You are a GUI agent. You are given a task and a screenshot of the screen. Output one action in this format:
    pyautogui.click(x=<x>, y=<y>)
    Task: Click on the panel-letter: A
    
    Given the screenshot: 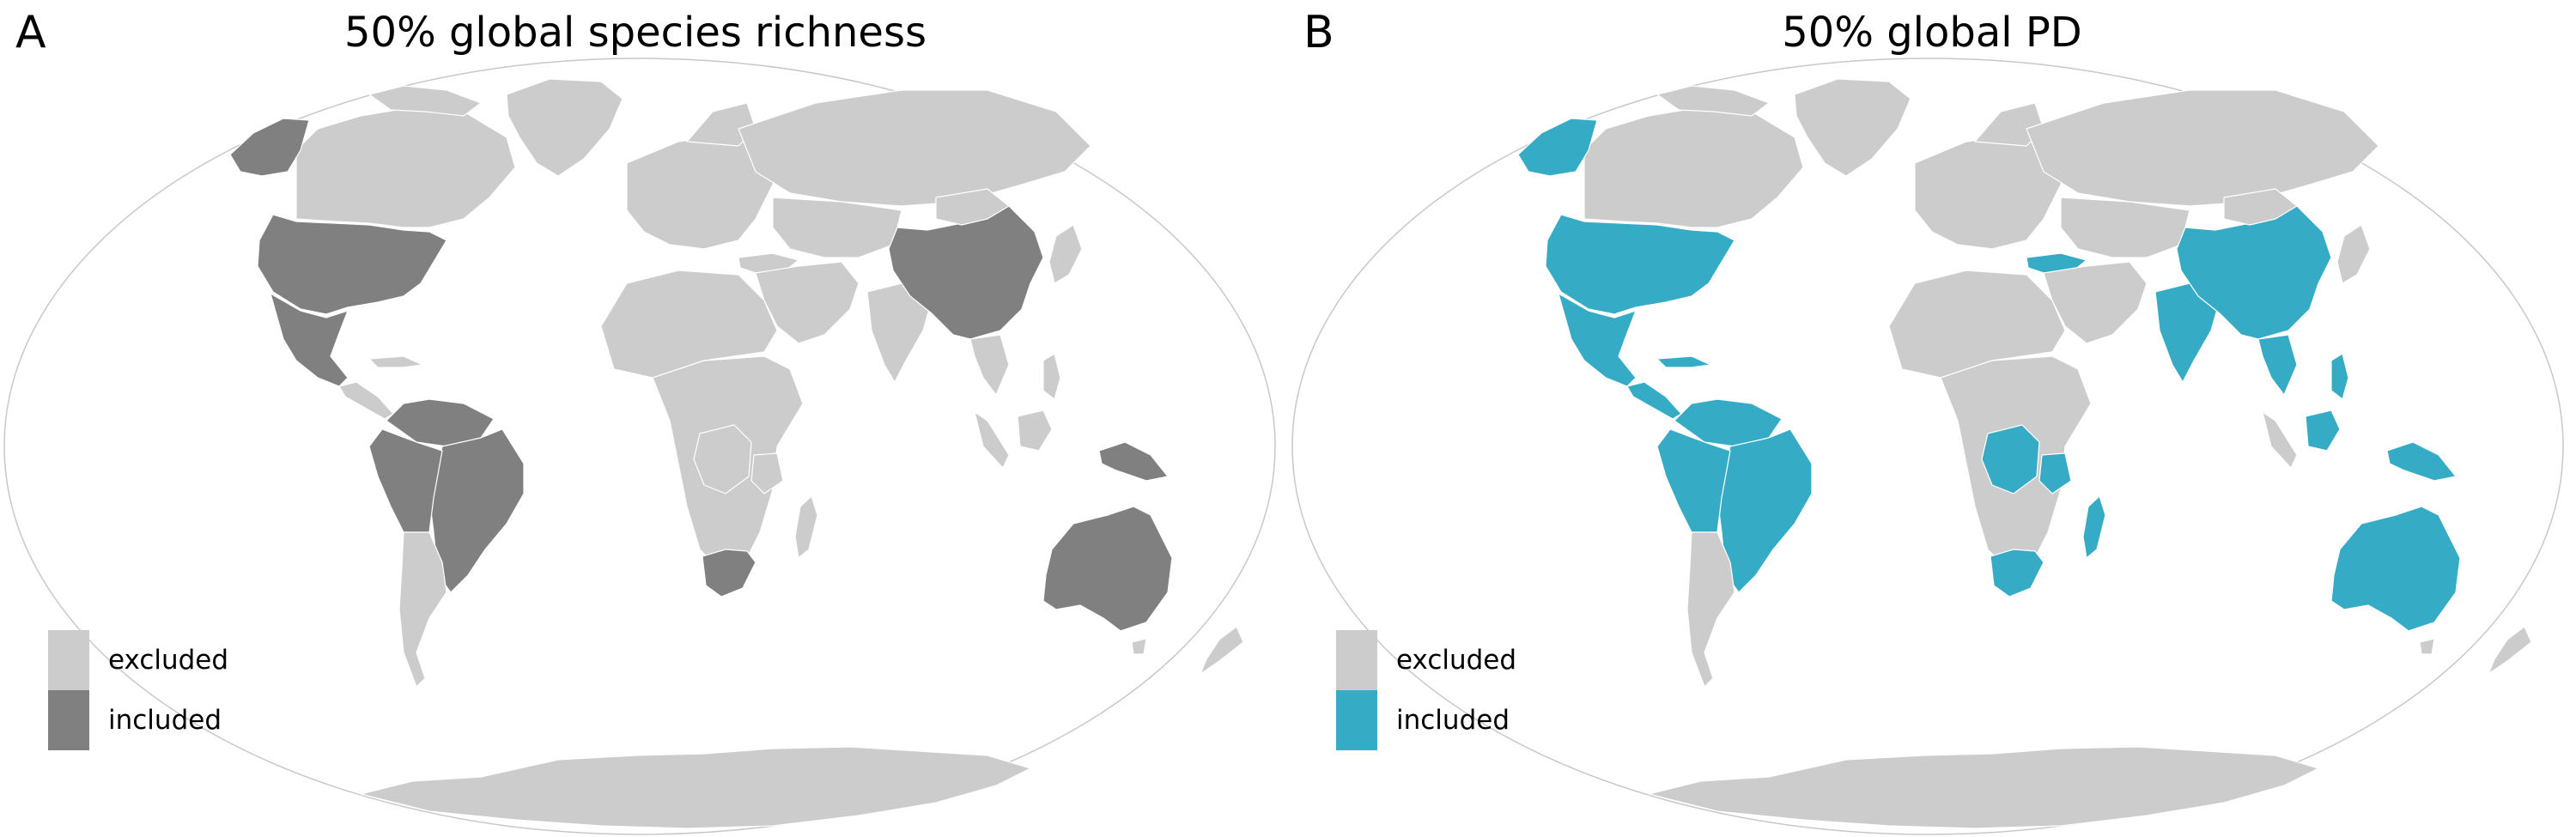 What is the action you would take?
    pyautogui.click(x=31, y=32)
    